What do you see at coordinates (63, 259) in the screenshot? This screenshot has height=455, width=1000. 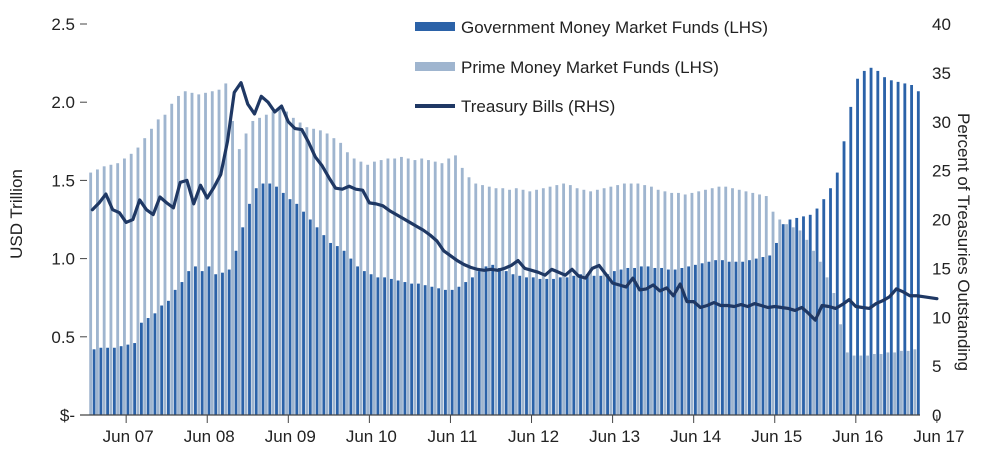 I see `left-tick-label: 1.0` at bounding box center [63, 259].